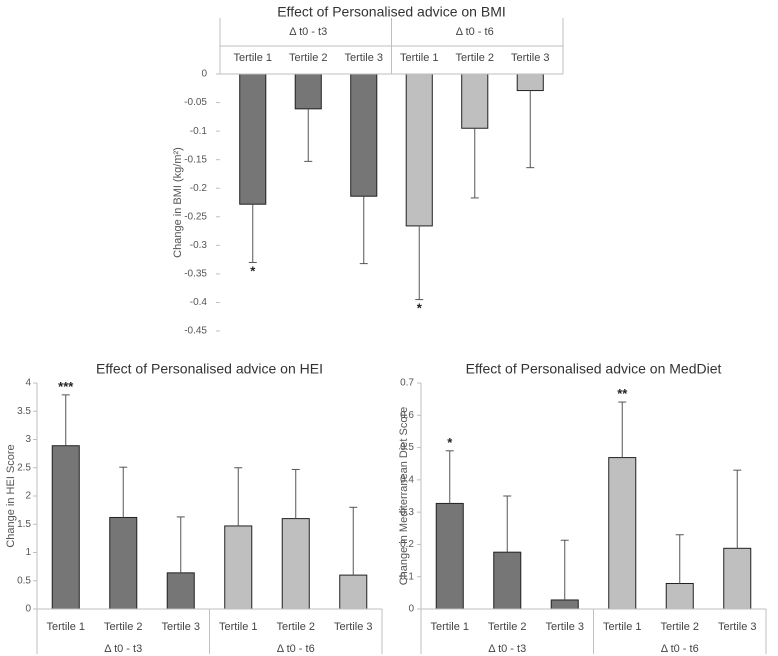  I want to click on y-tick-label: 2, so click(28, 496).